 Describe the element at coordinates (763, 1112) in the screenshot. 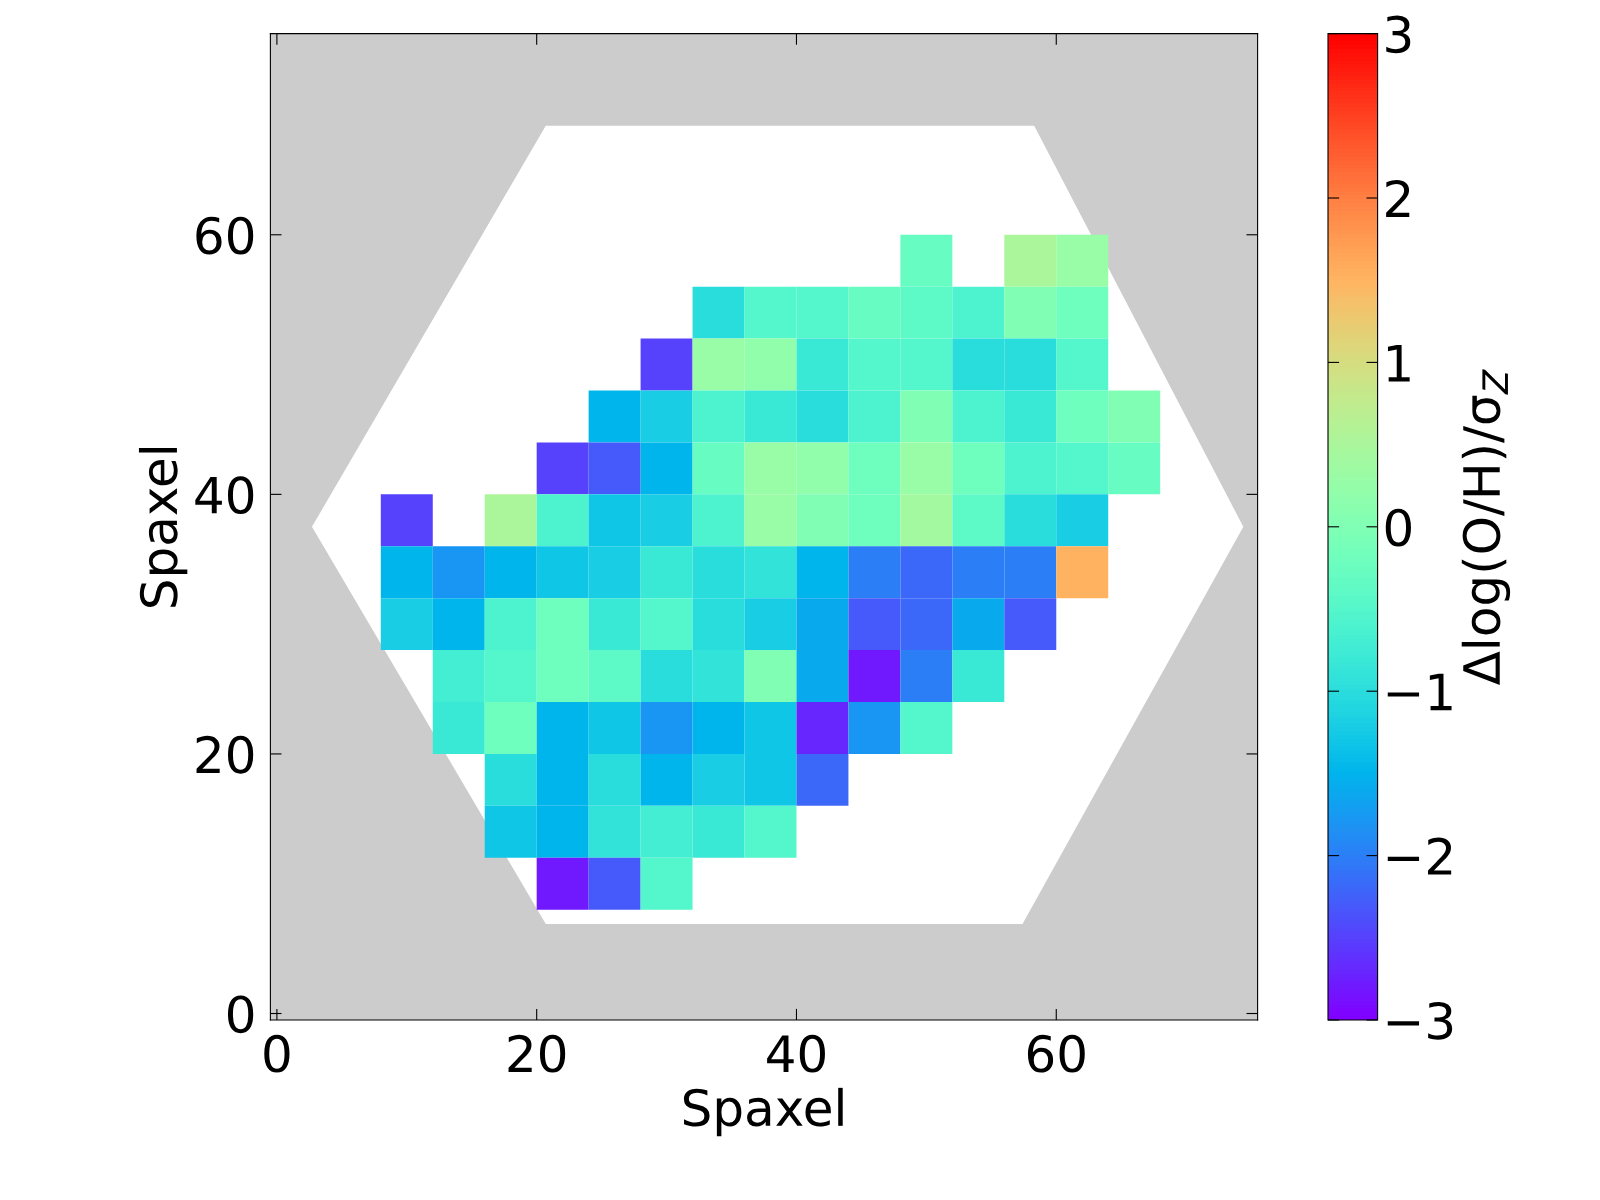

I see `x-axis-title: Spaxel` at that location.